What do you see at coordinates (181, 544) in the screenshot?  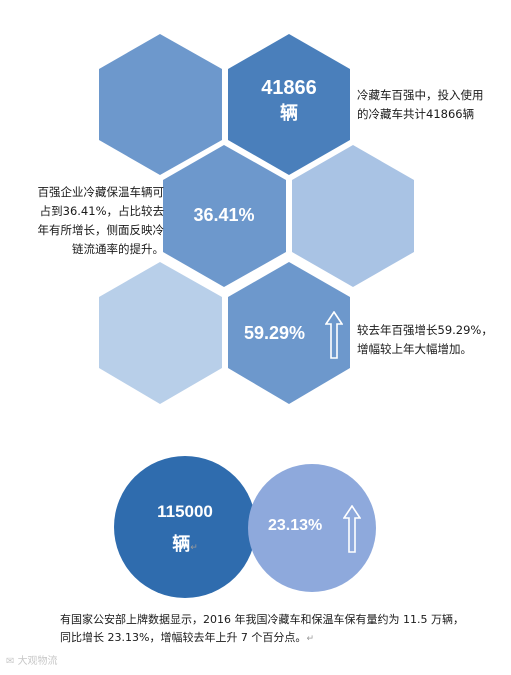 I see `big-circle-unit: 辆` at bounding box center [181, 544].